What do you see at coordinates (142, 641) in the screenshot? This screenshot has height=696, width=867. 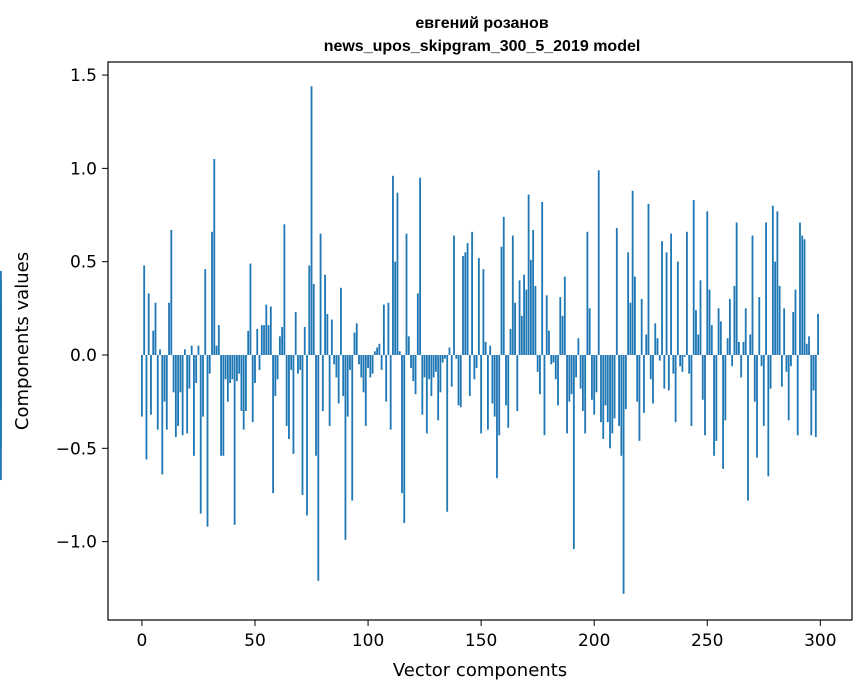 I see `x-tick-label: 0` at bounding box center [142, 641].